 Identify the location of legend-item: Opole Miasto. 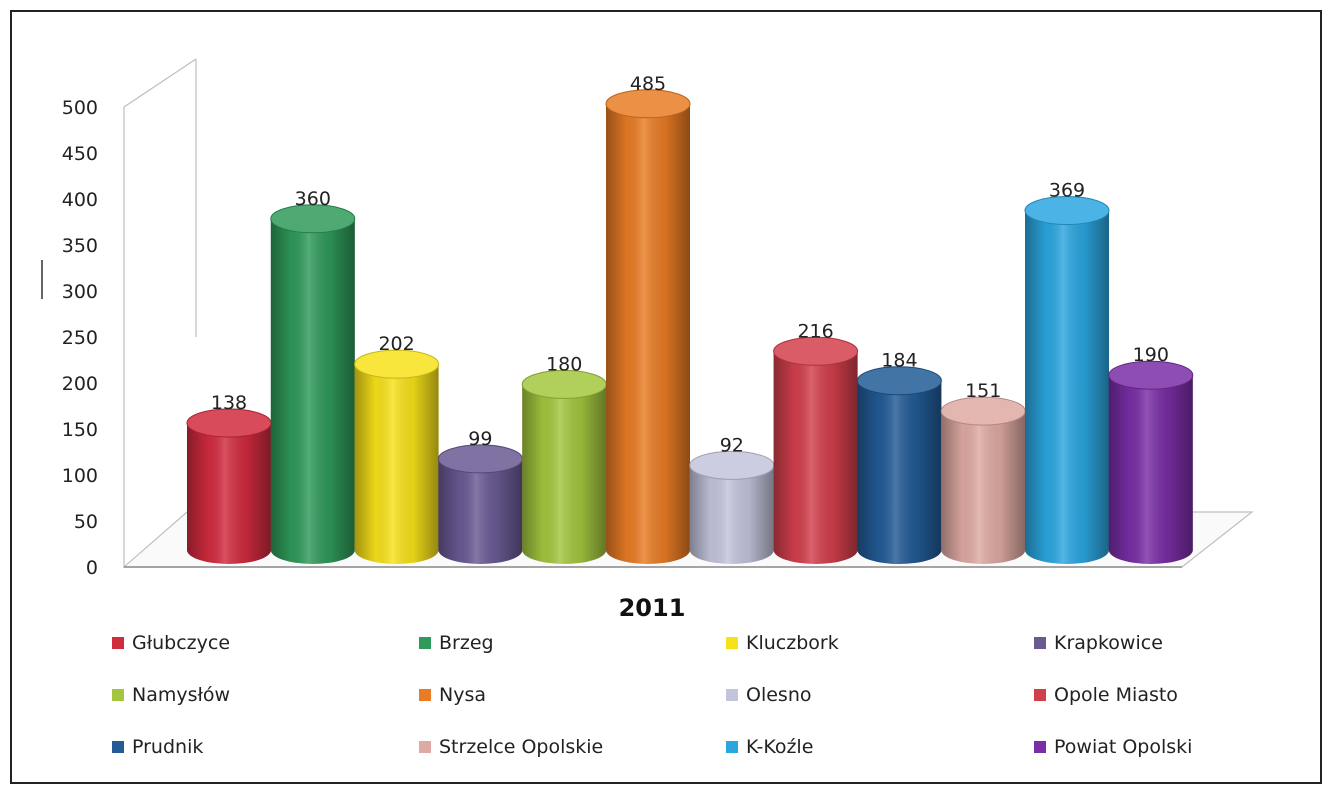
(1106, 695).